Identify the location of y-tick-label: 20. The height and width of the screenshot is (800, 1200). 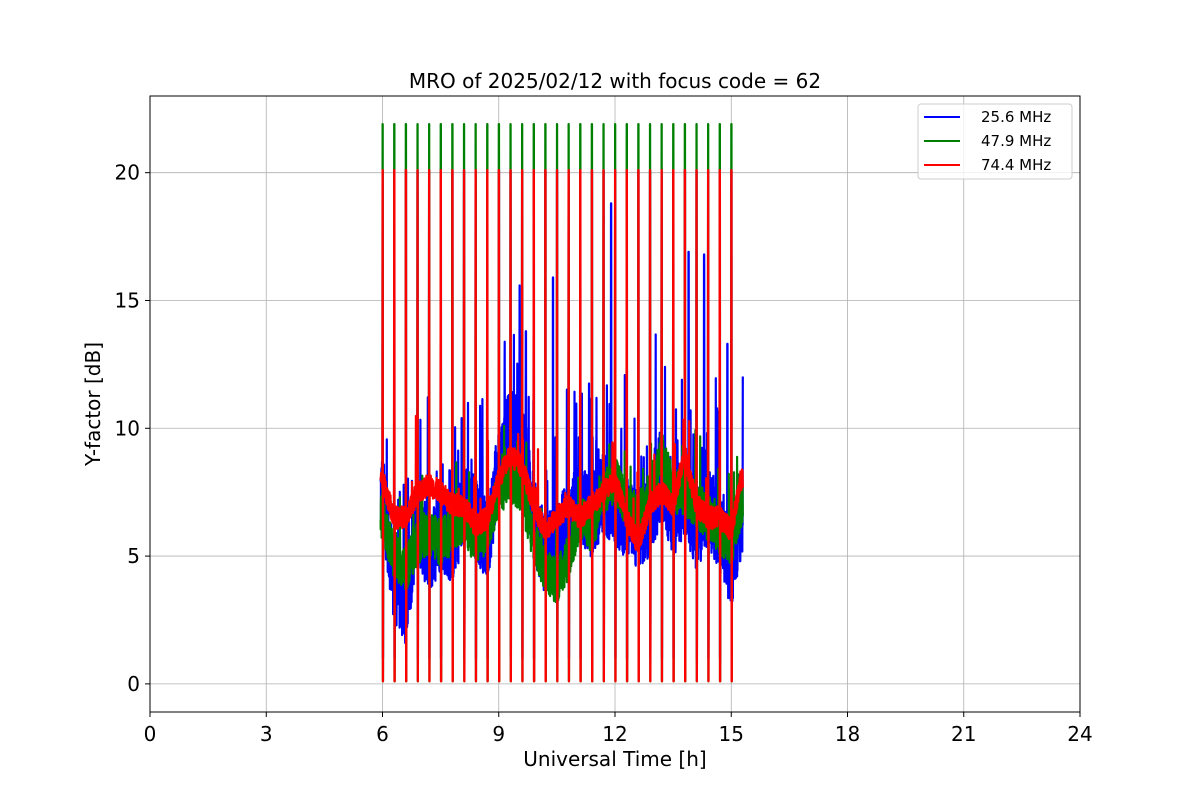
(127, 173).